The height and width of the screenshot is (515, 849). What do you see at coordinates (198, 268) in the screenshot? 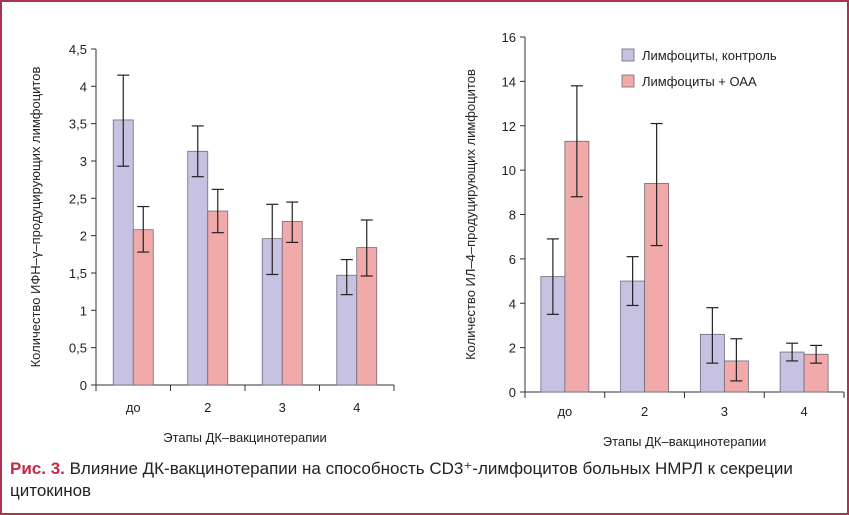
I see `bar-control` at bounding box center [198, 268].